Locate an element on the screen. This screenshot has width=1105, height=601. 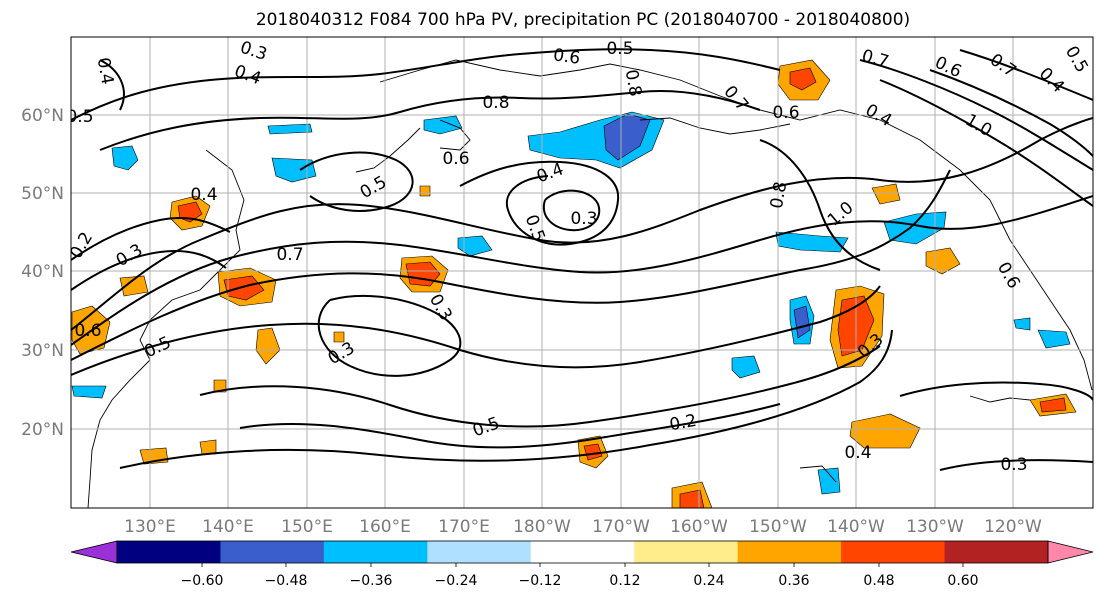
lat-tick-label: 60°N is located at coordinates (42, 116).